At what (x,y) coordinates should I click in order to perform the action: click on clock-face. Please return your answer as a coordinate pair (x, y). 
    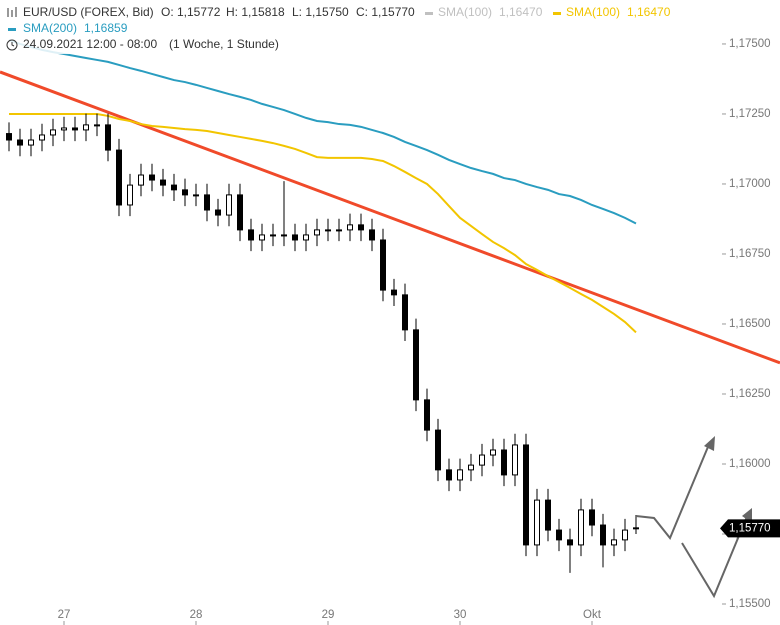
    Looking at the image, I should click on (12, 45).